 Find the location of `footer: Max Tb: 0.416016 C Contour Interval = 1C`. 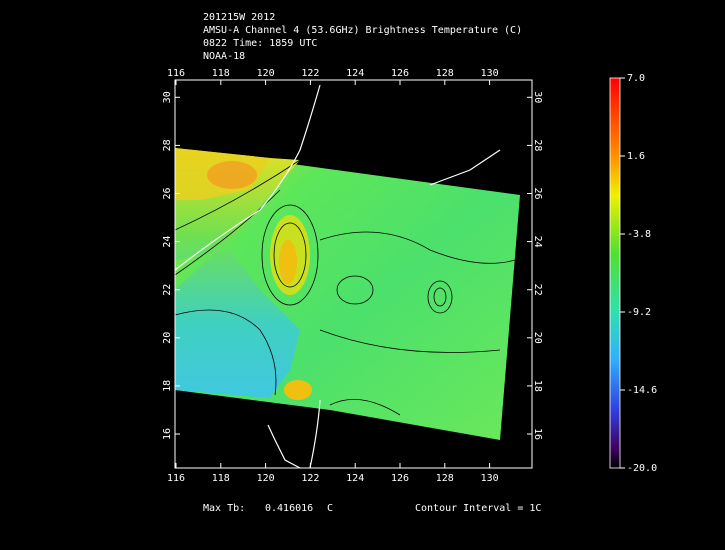

footer: Max Tb: 0.416016 C Contour Interval = 1C is located at coordinates (372, 508).